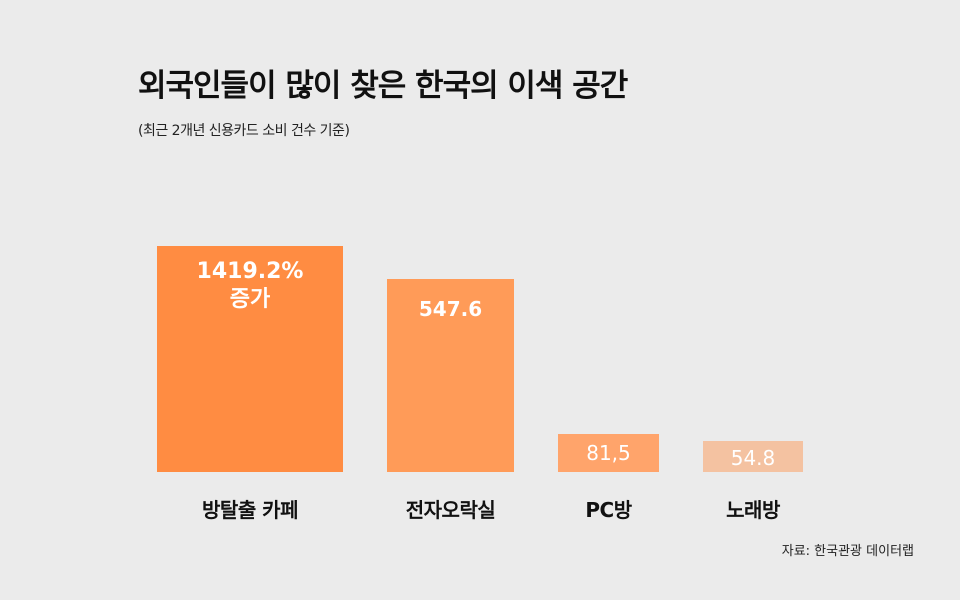  I want to click on category-label: 전자오락실, so click(450, 510).